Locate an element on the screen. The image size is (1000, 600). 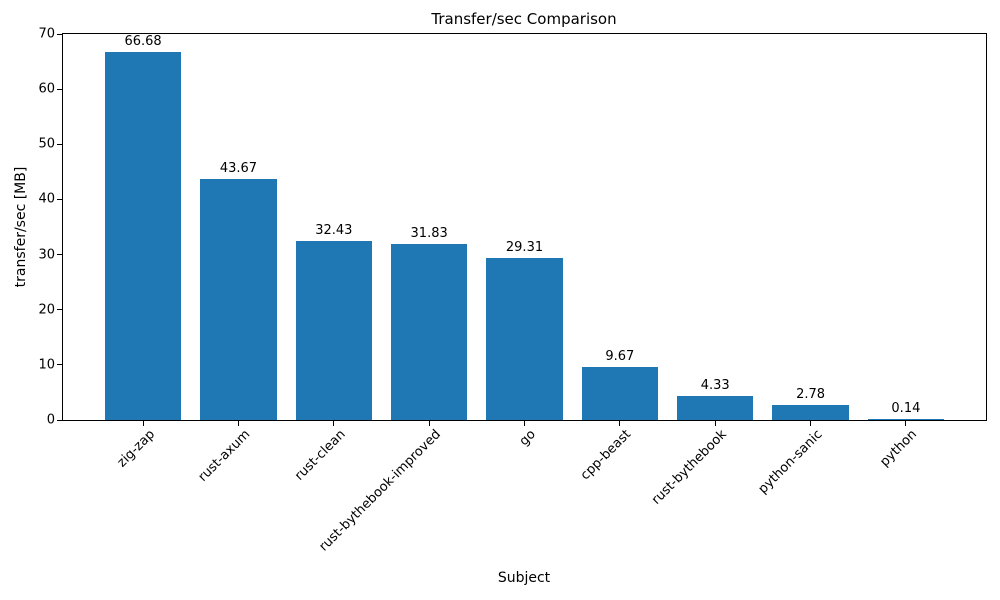
bar-value-label: 31.83 is located at coordinates (429, 234).